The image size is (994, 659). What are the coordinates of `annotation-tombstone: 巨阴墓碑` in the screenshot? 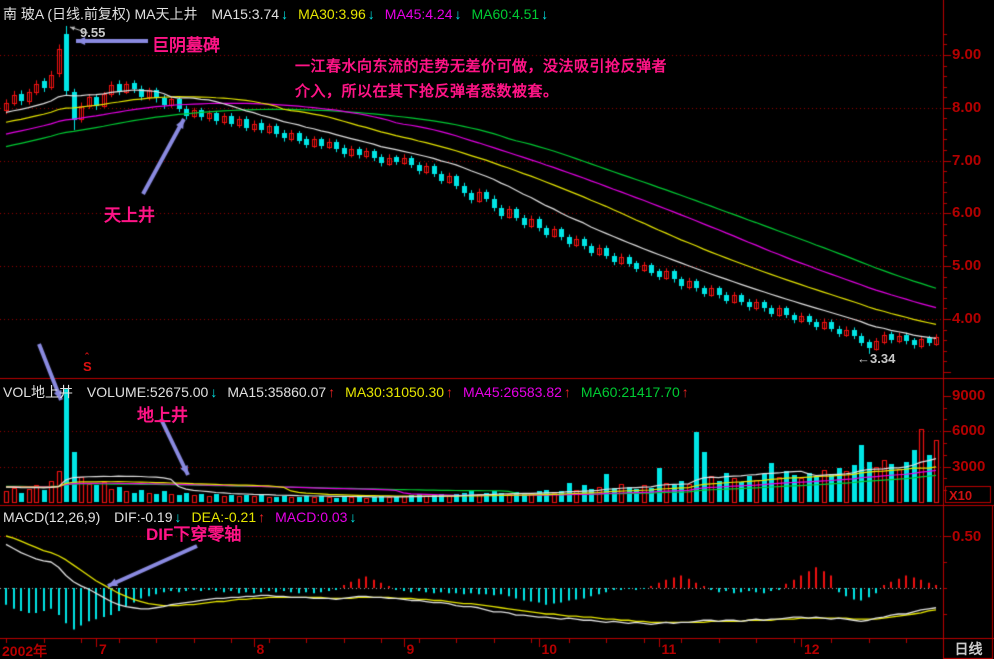 It's located at (186, 45).